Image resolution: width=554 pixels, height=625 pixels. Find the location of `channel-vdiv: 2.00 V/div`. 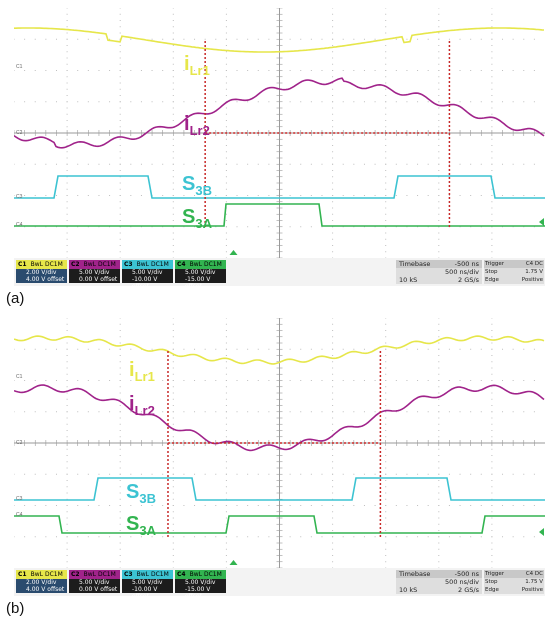

channel-vdiv: 2.00 V/div is located at coordinates (41, 272).